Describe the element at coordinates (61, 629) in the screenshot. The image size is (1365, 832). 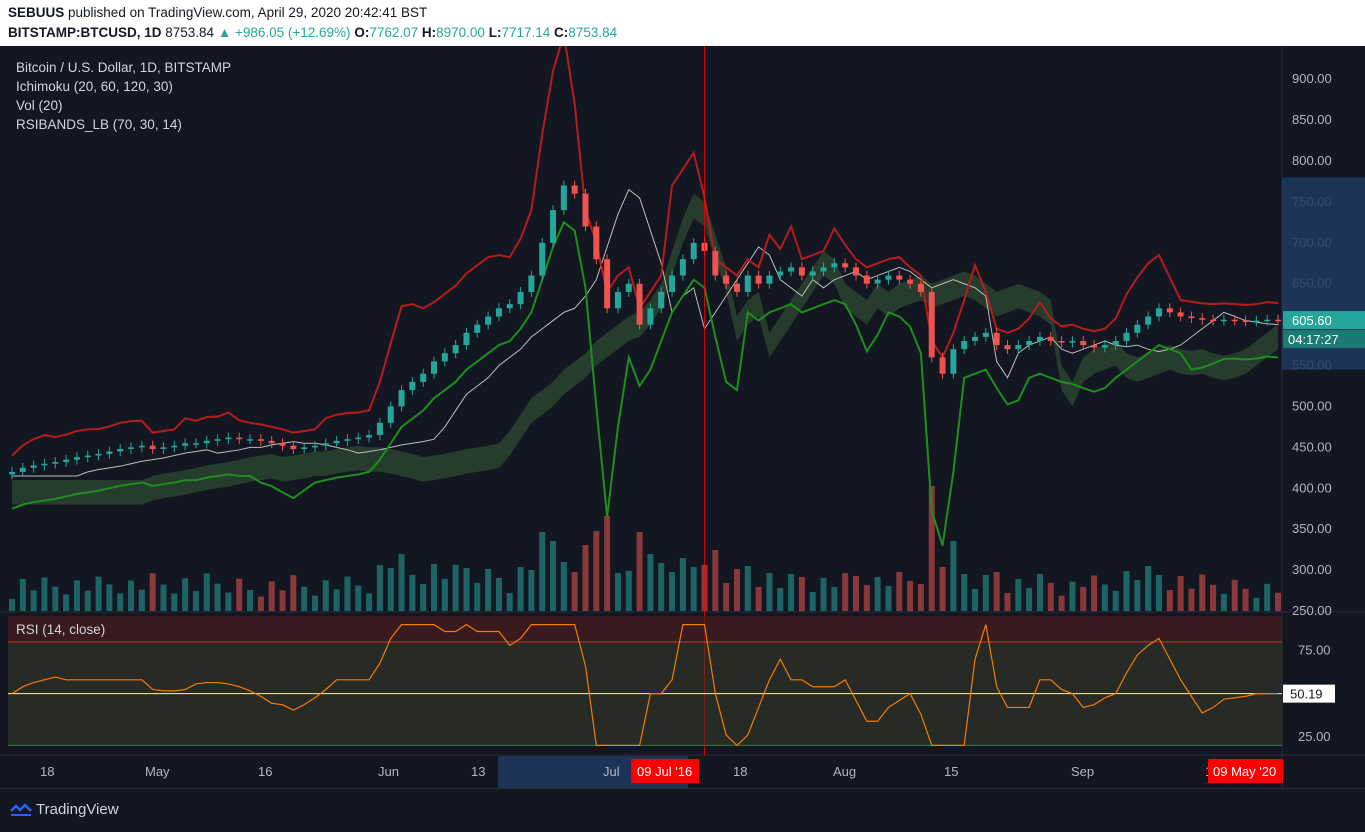
I see `legend-rsi: RSI (14, close)` at that location.